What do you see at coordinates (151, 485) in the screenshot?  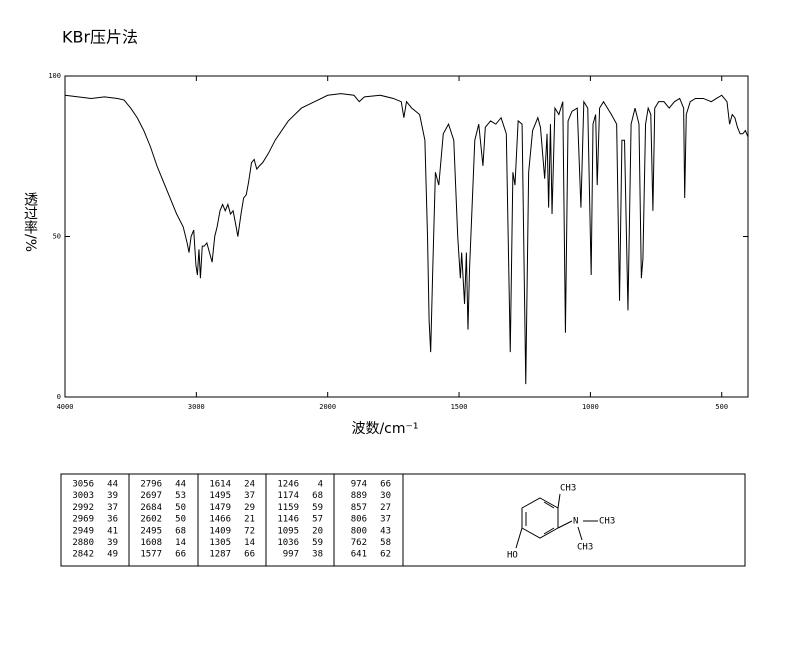 I see `peak-wavenumber: 2796` at bounding box center [151, 485].